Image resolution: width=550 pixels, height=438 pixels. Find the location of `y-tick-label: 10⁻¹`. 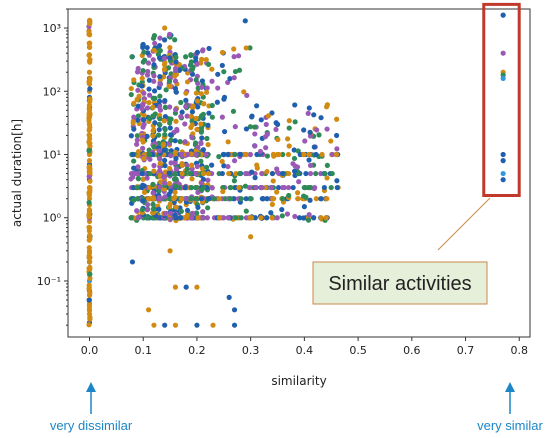

y-tick-label: 10⁻¹ is located at coordinates (49, 281).